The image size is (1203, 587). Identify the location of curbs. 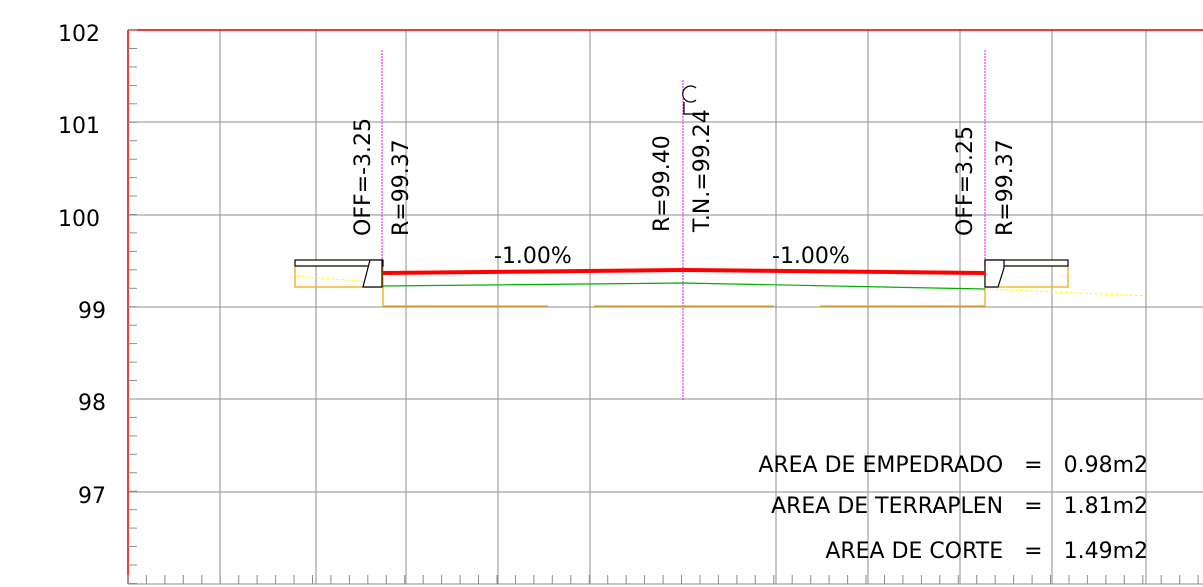
(681, 273).